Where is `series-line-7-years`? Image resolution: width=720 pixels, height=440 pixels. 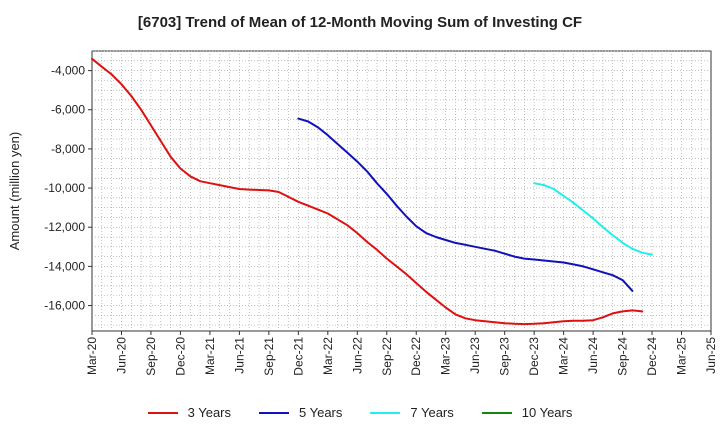 series-line-7-years is located at coordinates (593, 219).